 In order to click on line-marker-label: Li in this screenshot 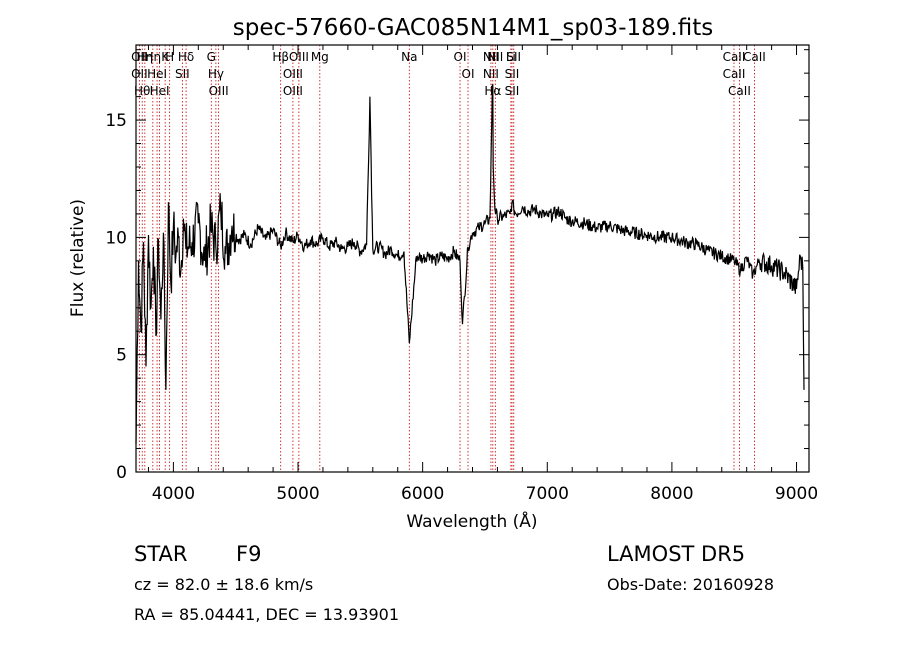, I will do `click(511, 57)`.